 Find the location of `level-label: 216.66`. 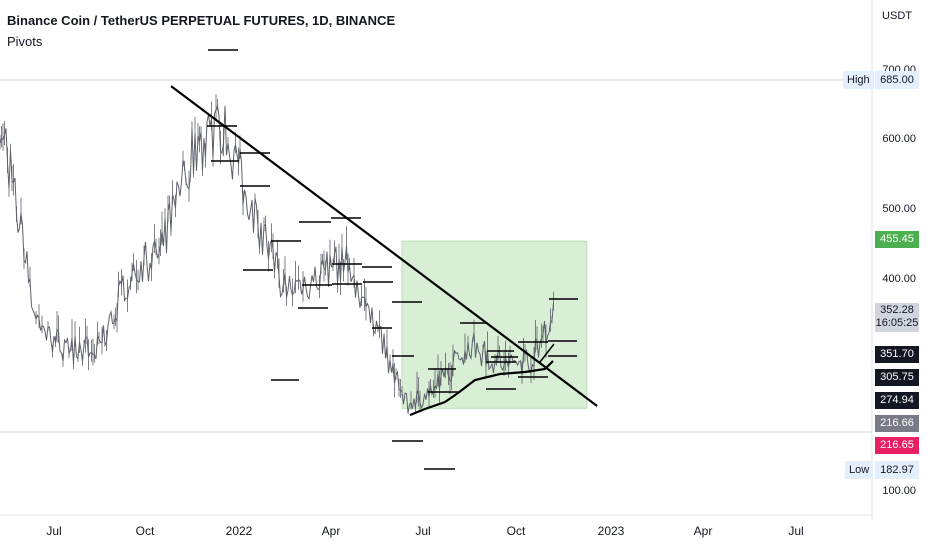

level-label: 216.66 is located at coordinates (897, 423).